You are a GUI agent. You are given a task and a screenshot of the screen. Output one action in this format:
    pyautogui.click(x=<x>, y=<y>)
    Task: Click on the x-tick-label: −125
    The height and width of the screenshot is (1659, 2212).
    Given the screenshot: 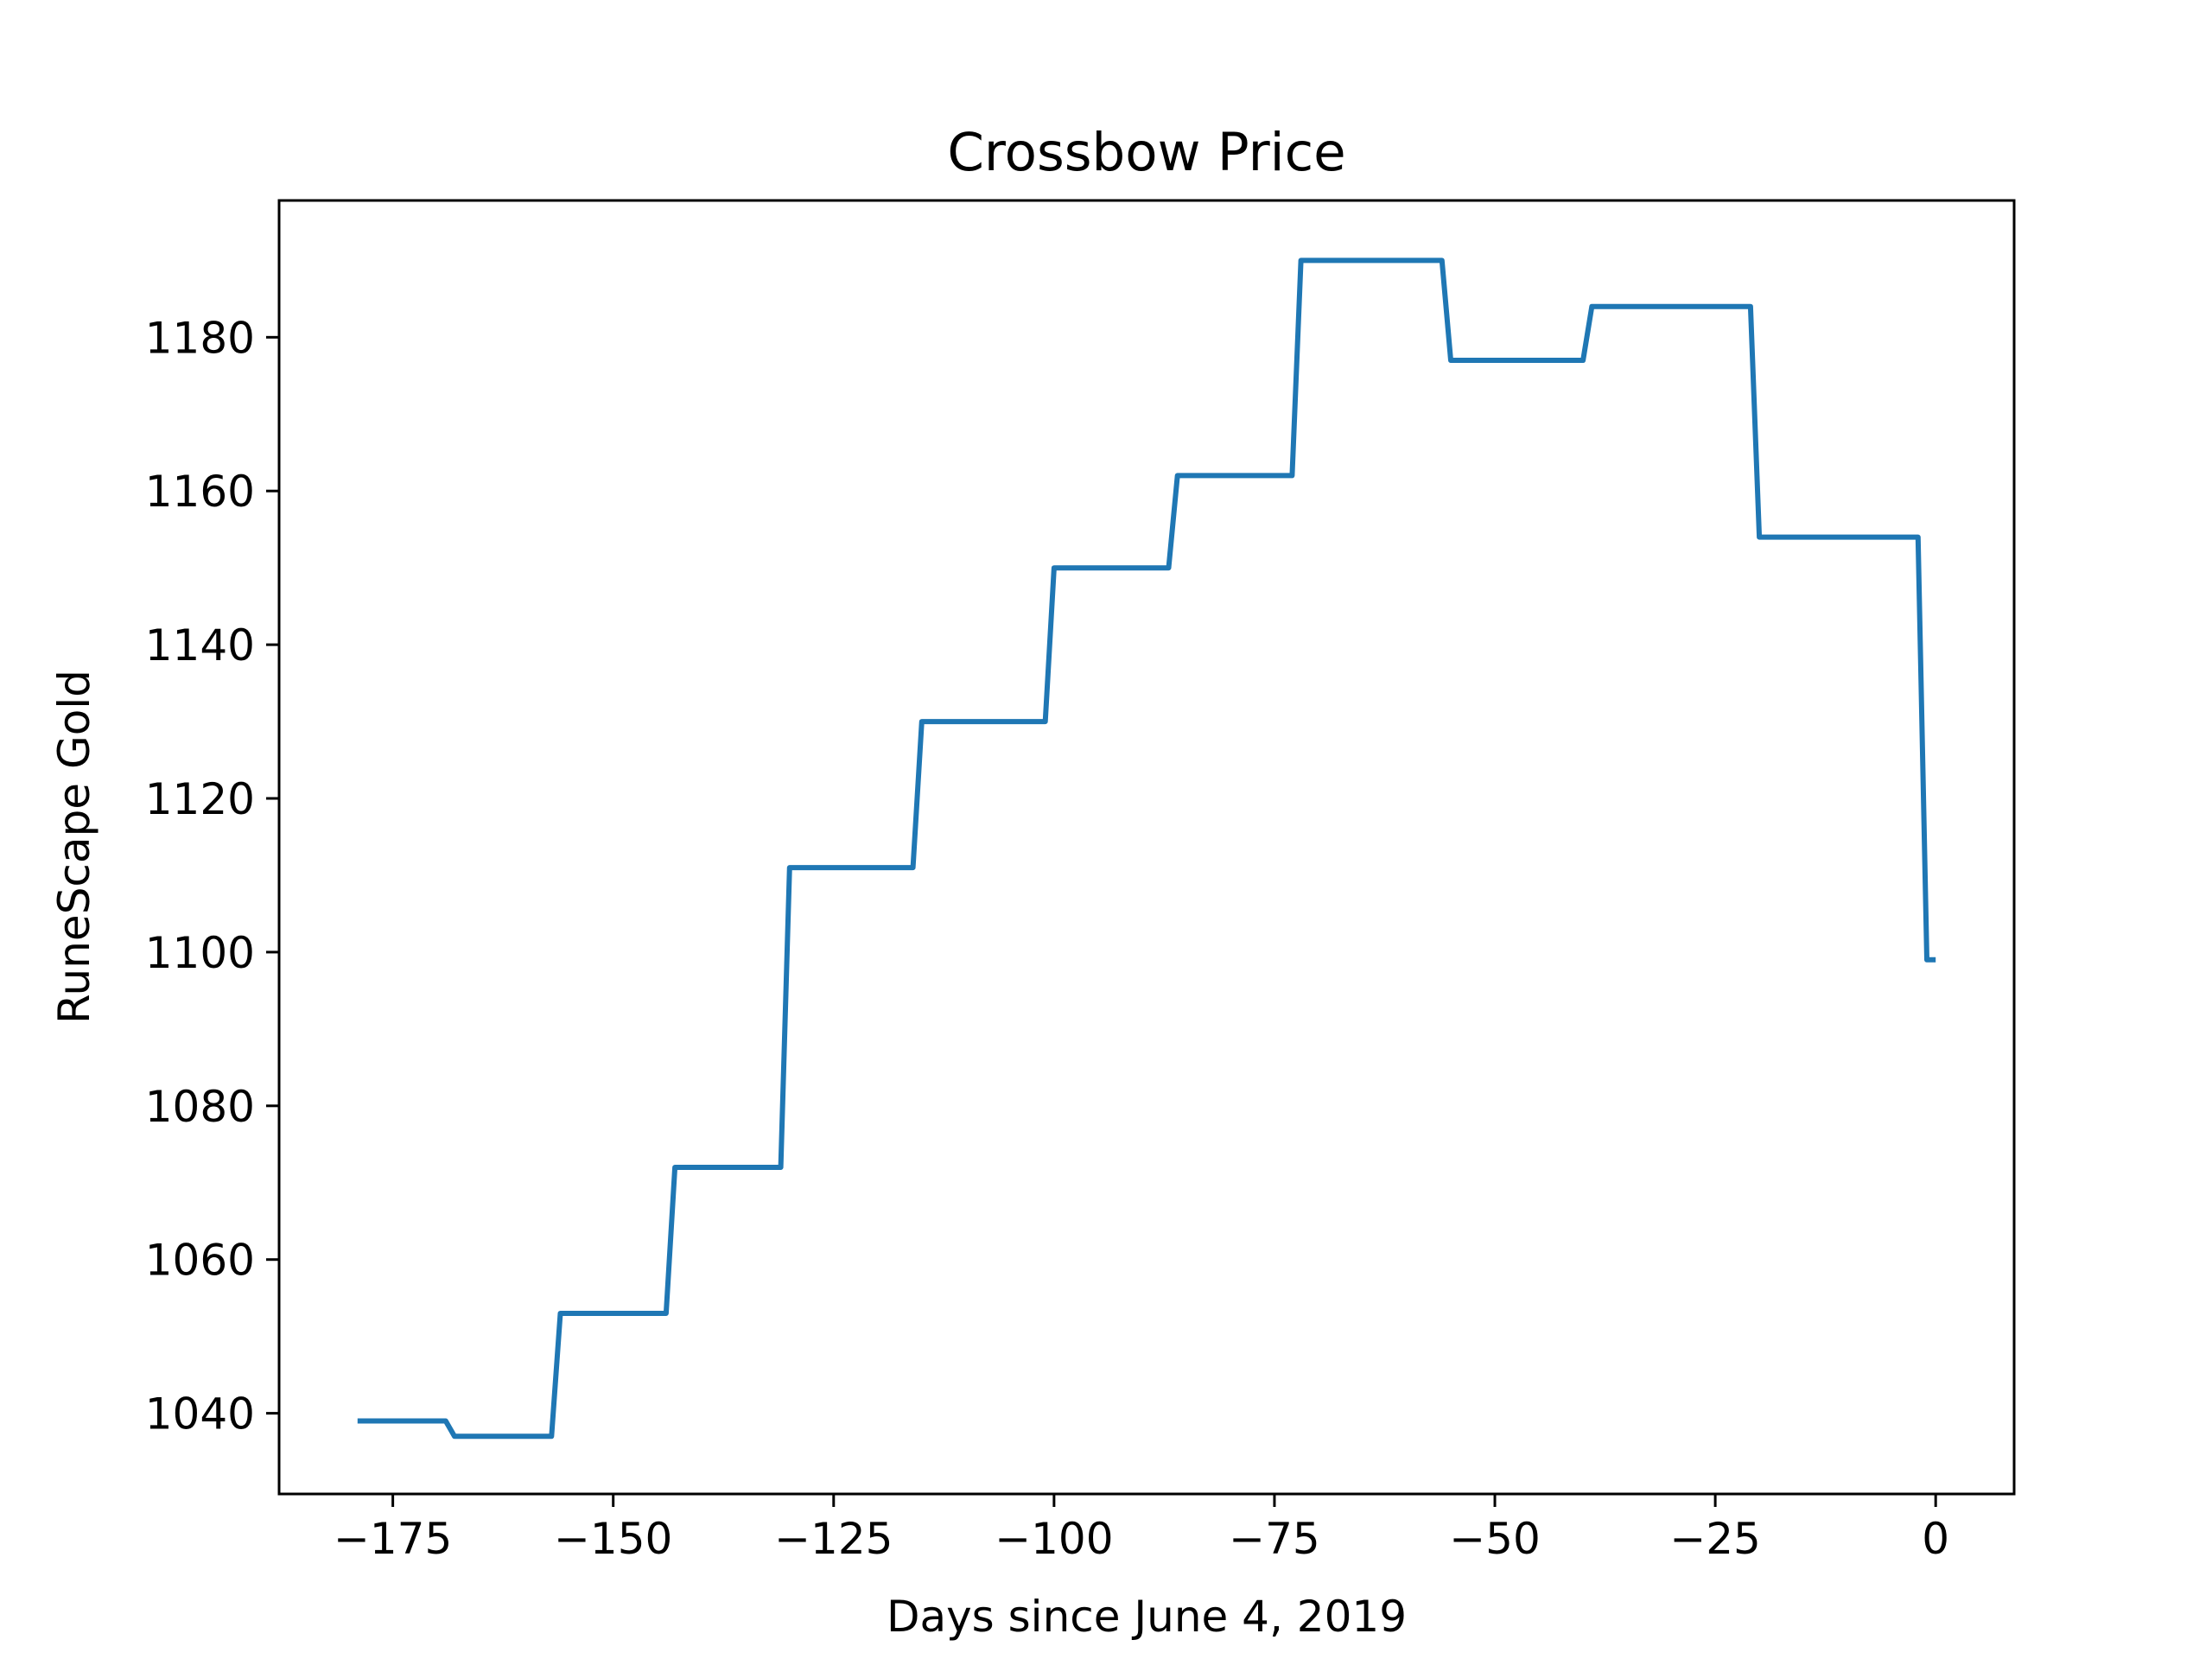 What is the action you would take?
    pyautogui.click(x=833, y=1539)
    